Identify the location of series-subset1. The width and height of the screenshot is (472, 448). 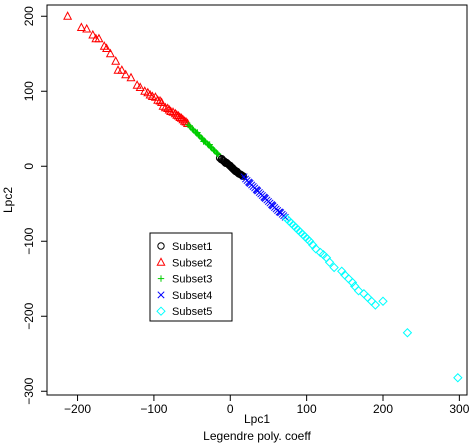
(231, 167).